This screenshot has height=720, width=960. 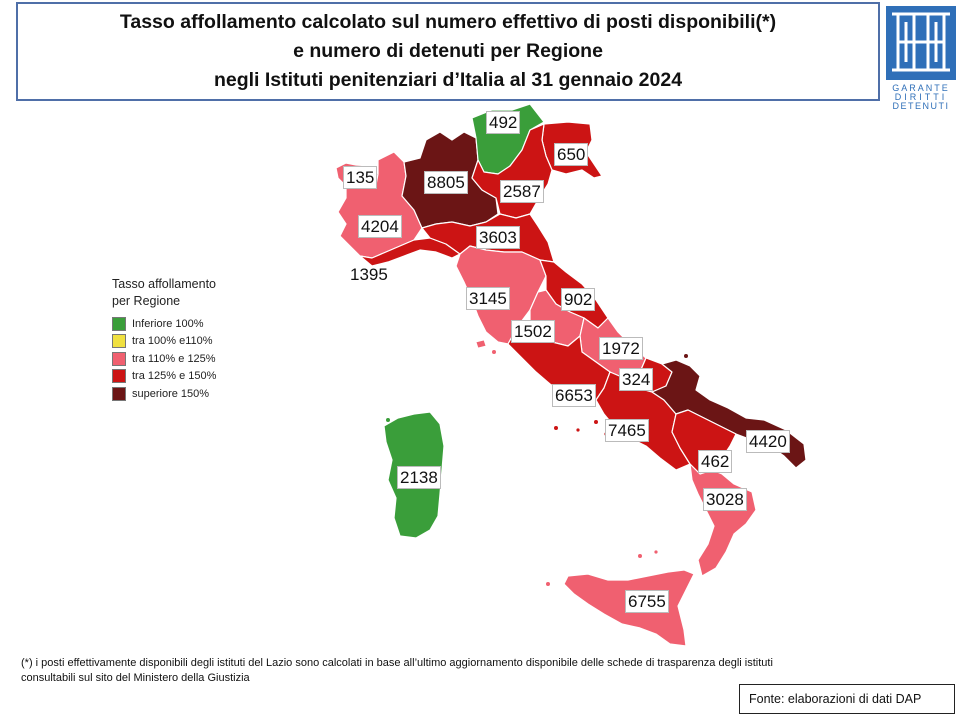 I want to click on island-ischia, so click(x=596, y=422).